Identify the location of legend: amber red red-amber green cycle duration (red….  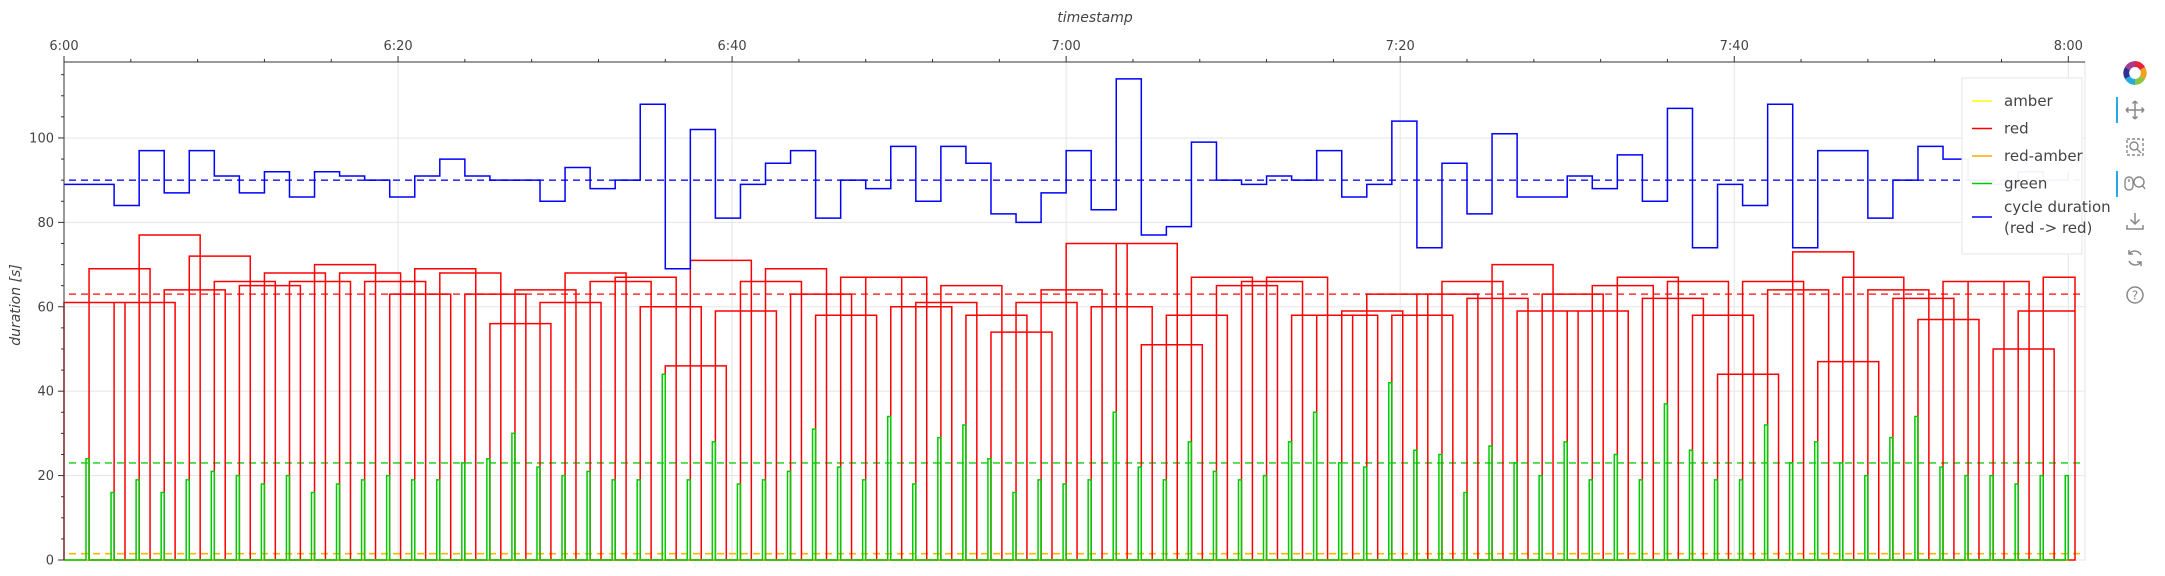
(2036, 166).